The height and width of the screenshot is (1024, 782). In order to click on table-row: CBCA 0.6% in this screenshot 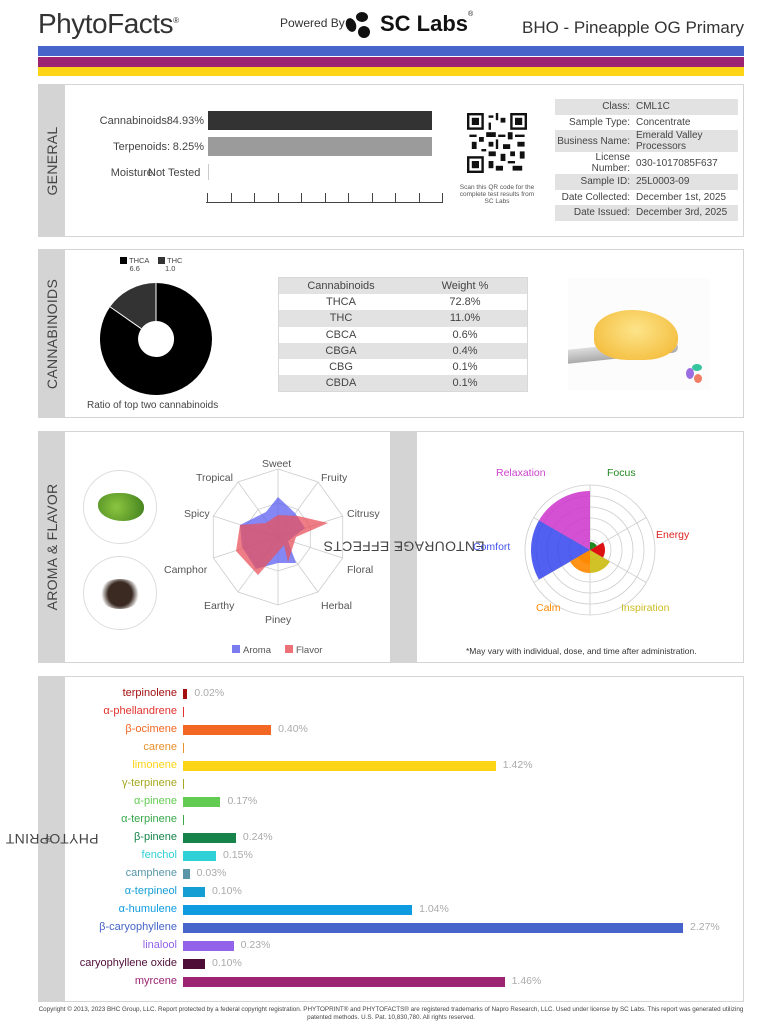, I will do `click(403, 335)`.